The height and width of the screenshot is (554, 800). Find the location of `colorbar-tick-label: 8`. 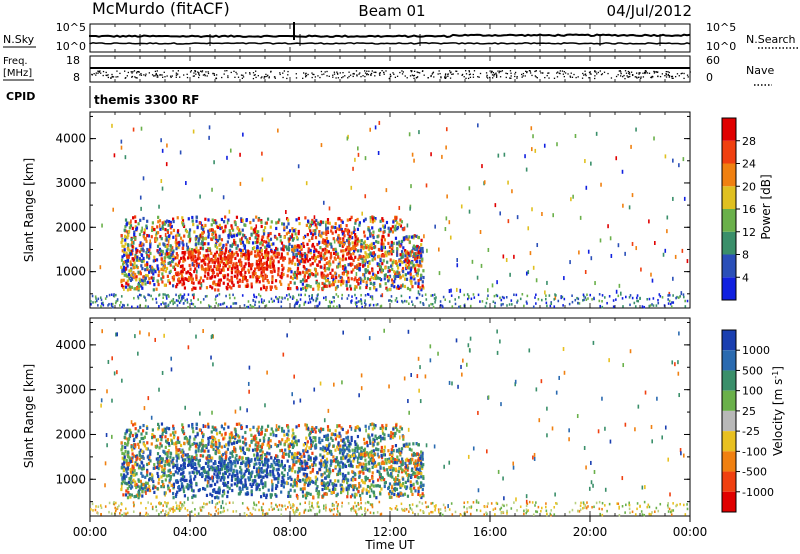

colorbar-tick-label: 8 is located at coordinates (745, 255).